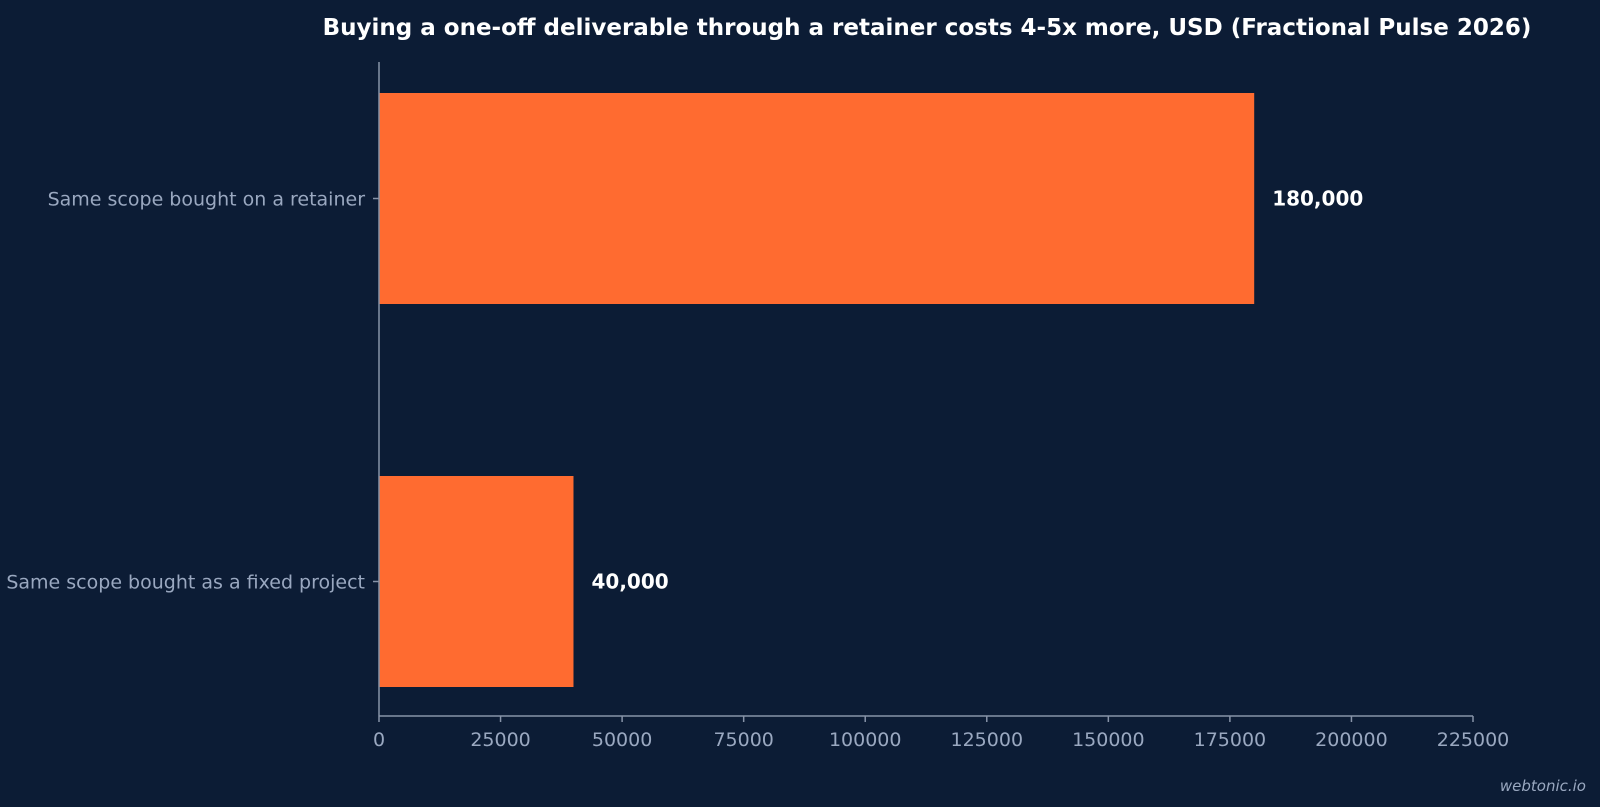 The image size is (1600, 807). What do you see at coordinates (476, 581) in the screenshot?
I see `bar-same-scope-bought-as-a-fixed-project` at bounding box center [476, 581].